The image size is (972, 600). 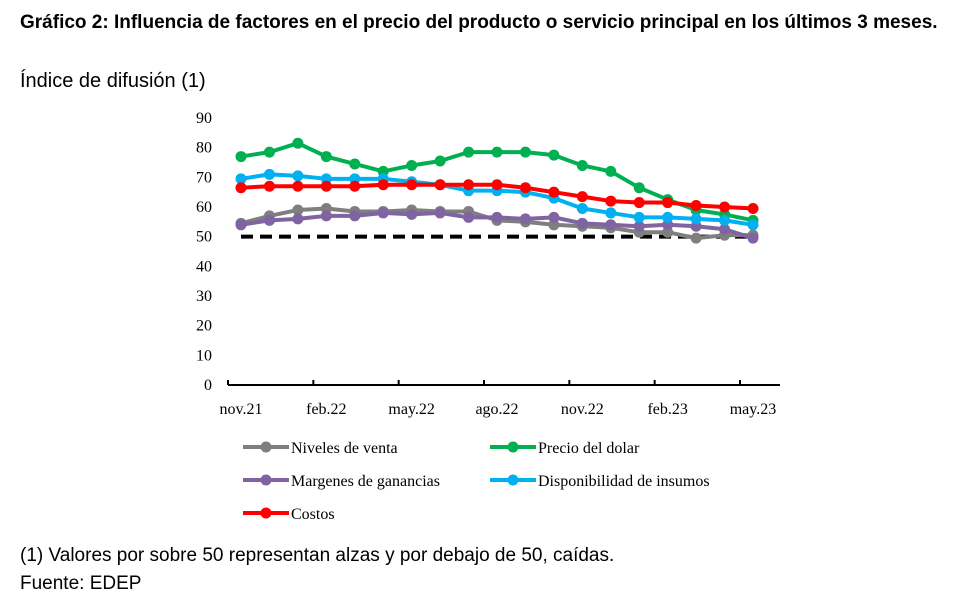 What do you see at coordinates (289, 514) in the screenshot?
I see `legend-item: Costos` at bounding box center [289, 514].